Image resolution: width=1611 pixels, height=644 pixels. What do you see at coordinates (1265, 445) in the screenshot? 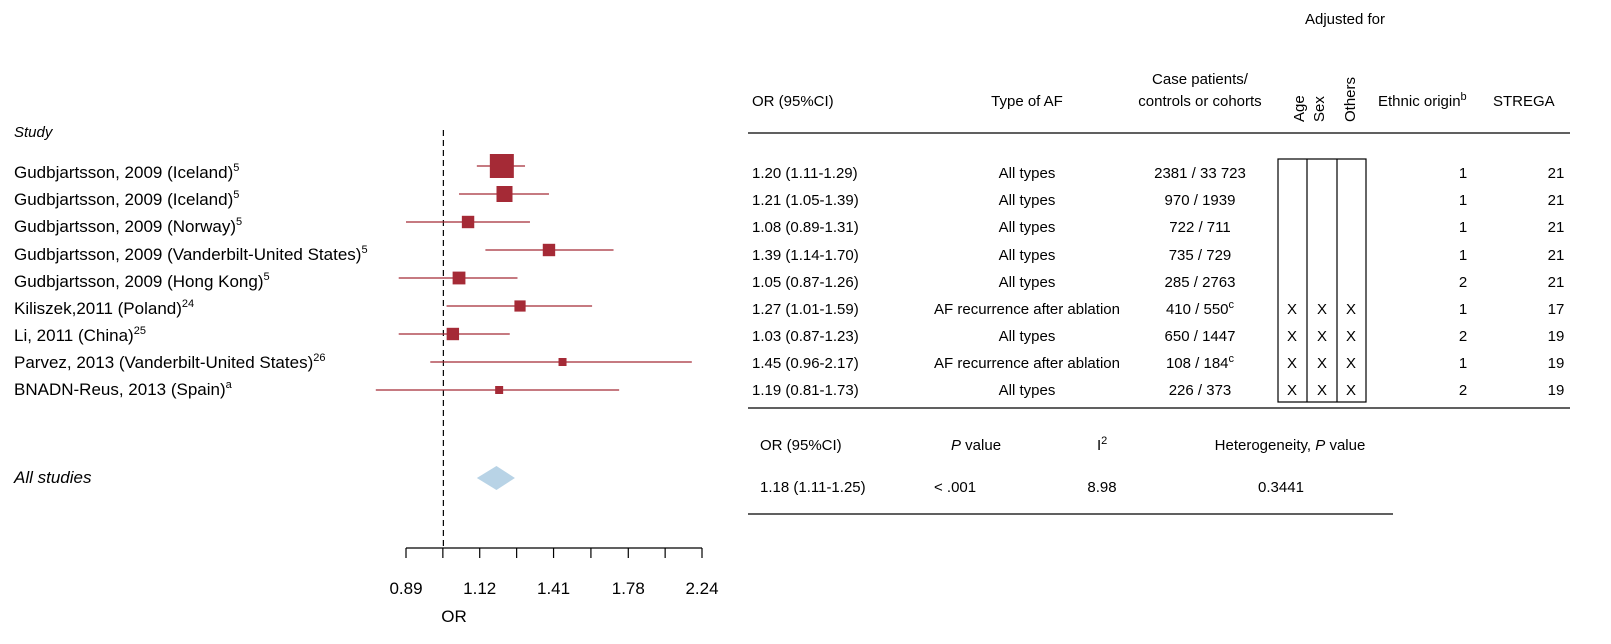
I see `summary-het-text: Heterogeneity,` at bounding box center [1265, 445].